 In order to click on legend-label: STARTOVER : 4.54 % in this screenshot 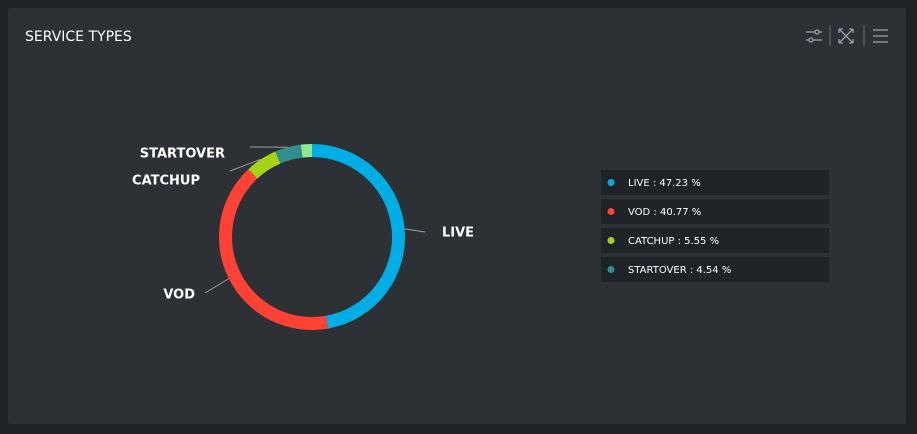, I will do `click(679, 270)`.